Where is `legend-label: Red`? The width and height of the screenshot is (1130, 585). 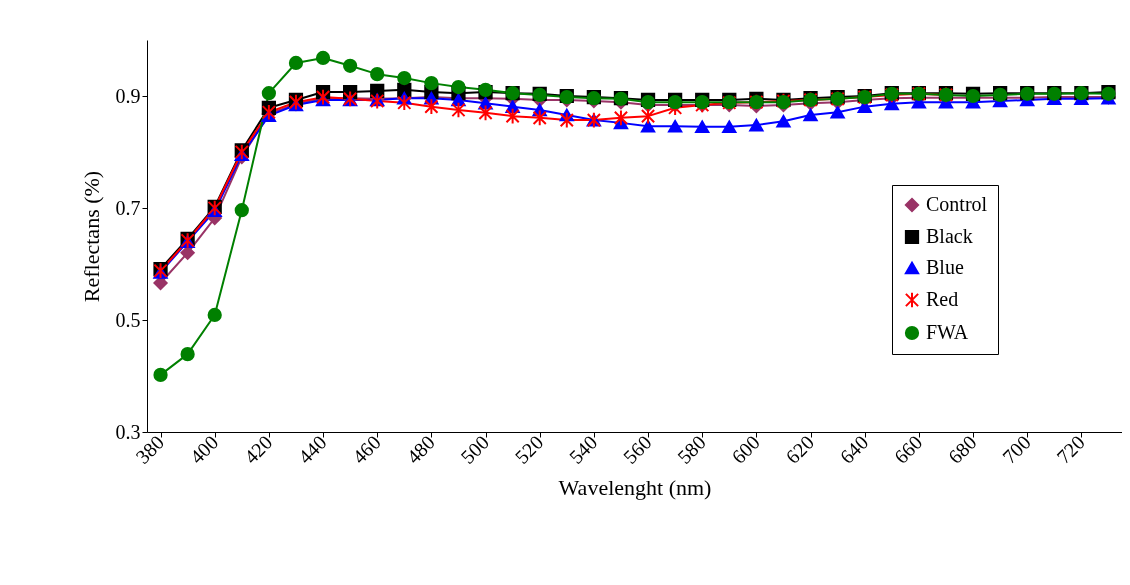
legend-label: Red is located at coordinates (942, 299).